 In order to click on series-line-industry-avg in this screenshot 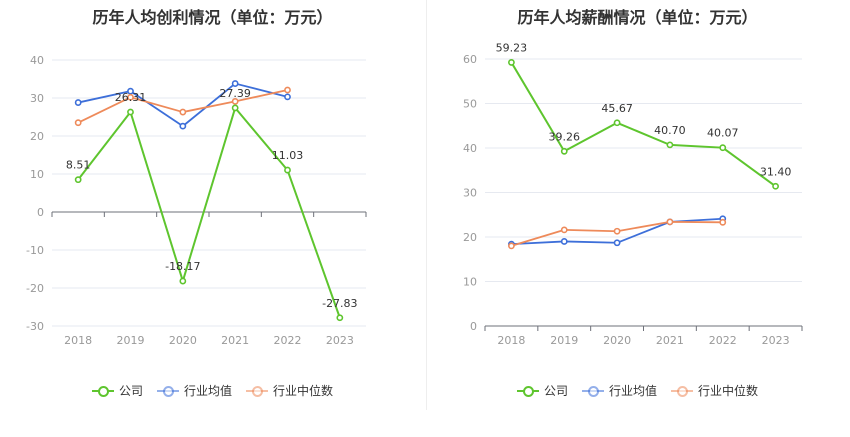, I will do `click(182, 105)`.